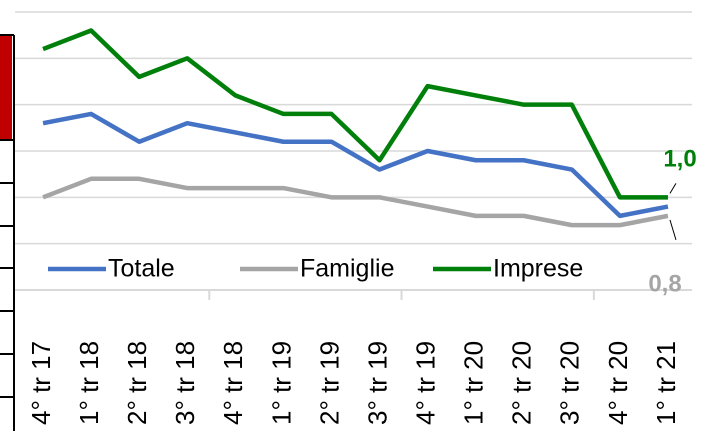 This screenshot has width=708, height=431. What do you see at coordinates (377, 383) in the screenshot?
I see `x-tick-label: 3° tr 19` at bounding box center [377, 383].